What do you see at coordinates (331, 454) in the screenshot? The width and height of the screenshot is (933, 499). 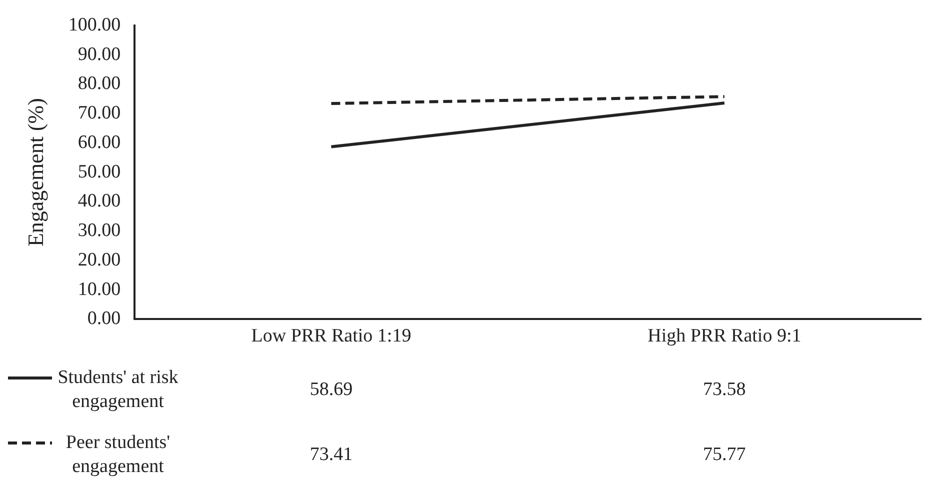 I see `data-label: 73.41` at bounding box center [331, 454].